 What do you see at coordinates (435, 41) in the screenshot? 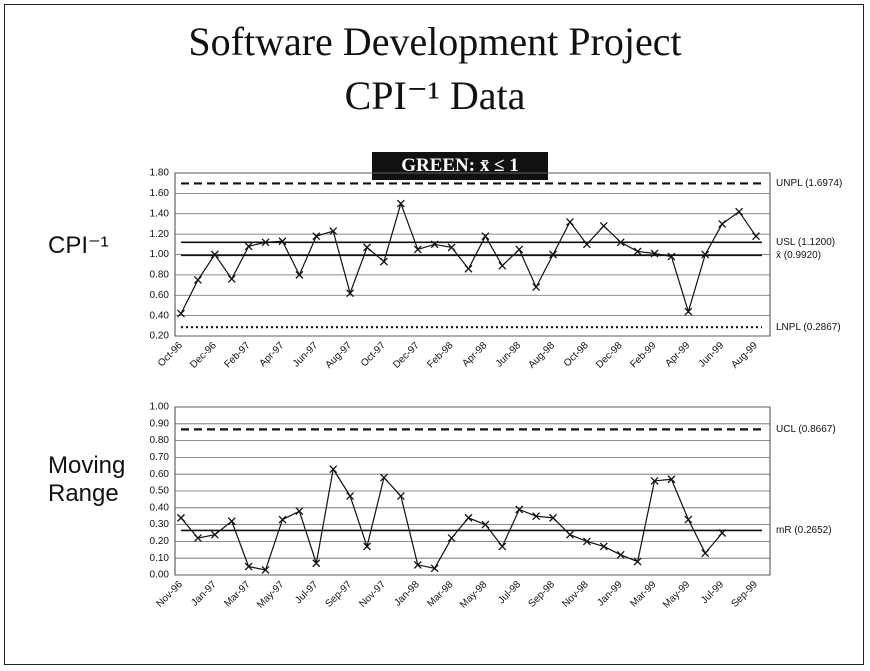
I see `title: Software Development Project` at bounding box center [435, 41].